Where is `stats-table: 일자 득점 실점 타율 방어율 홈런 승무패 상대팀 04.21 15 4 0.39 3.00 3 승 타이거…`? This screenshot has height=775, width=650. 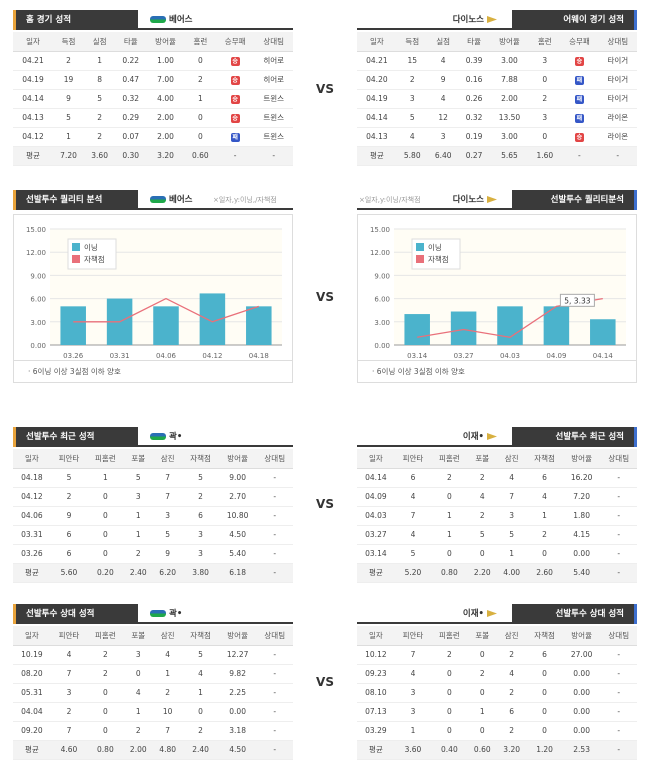
stats-table: 일자 득점 실점 타율 방어율 홈런 승무패 상대팀 04.21 15 4 0.39 3.00 3 승 타이거… is located at coordinates (497, 99).